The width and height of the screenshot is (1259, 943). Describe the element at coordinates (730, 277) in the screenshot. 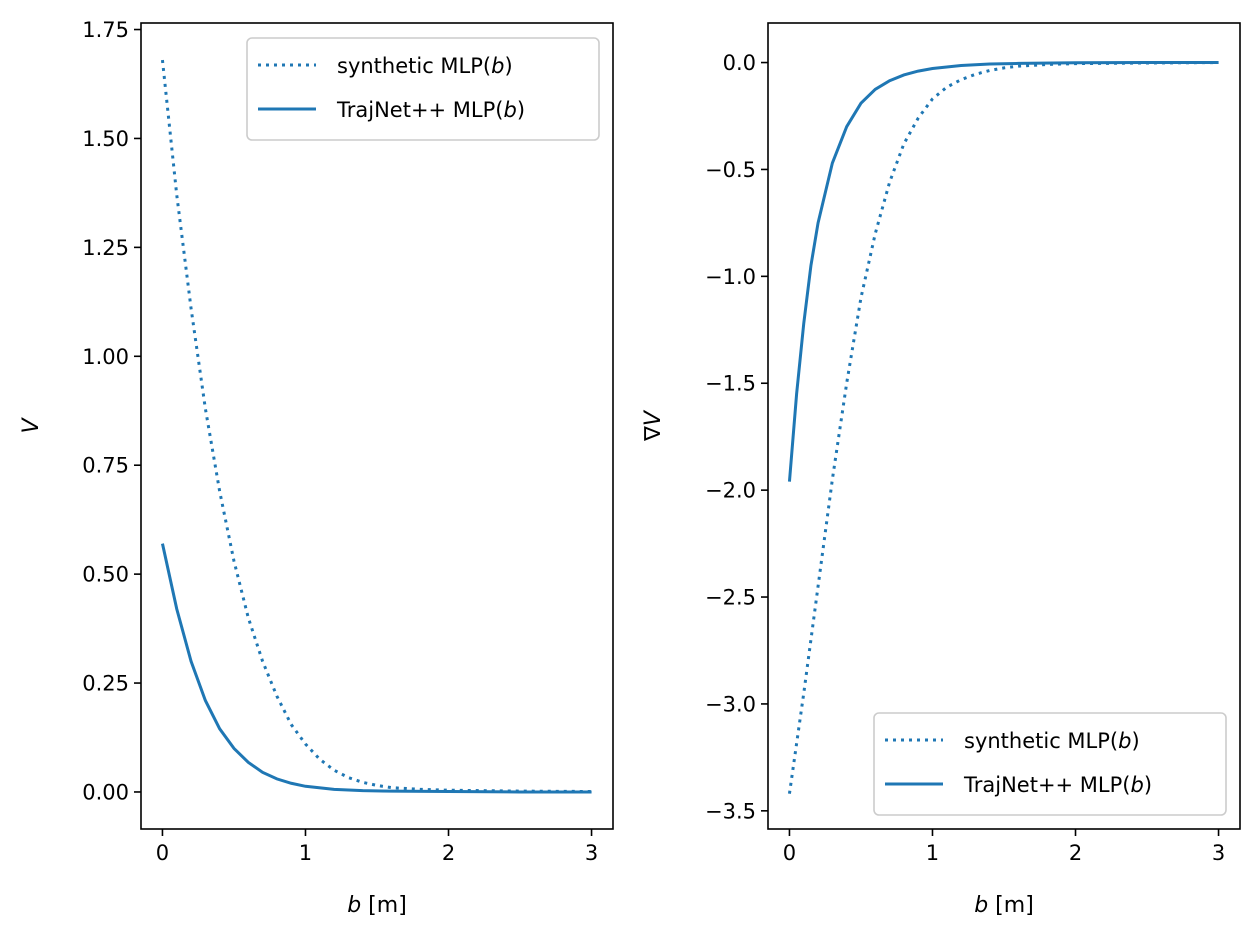

I see `y-tick-label: −1.0` at that location.